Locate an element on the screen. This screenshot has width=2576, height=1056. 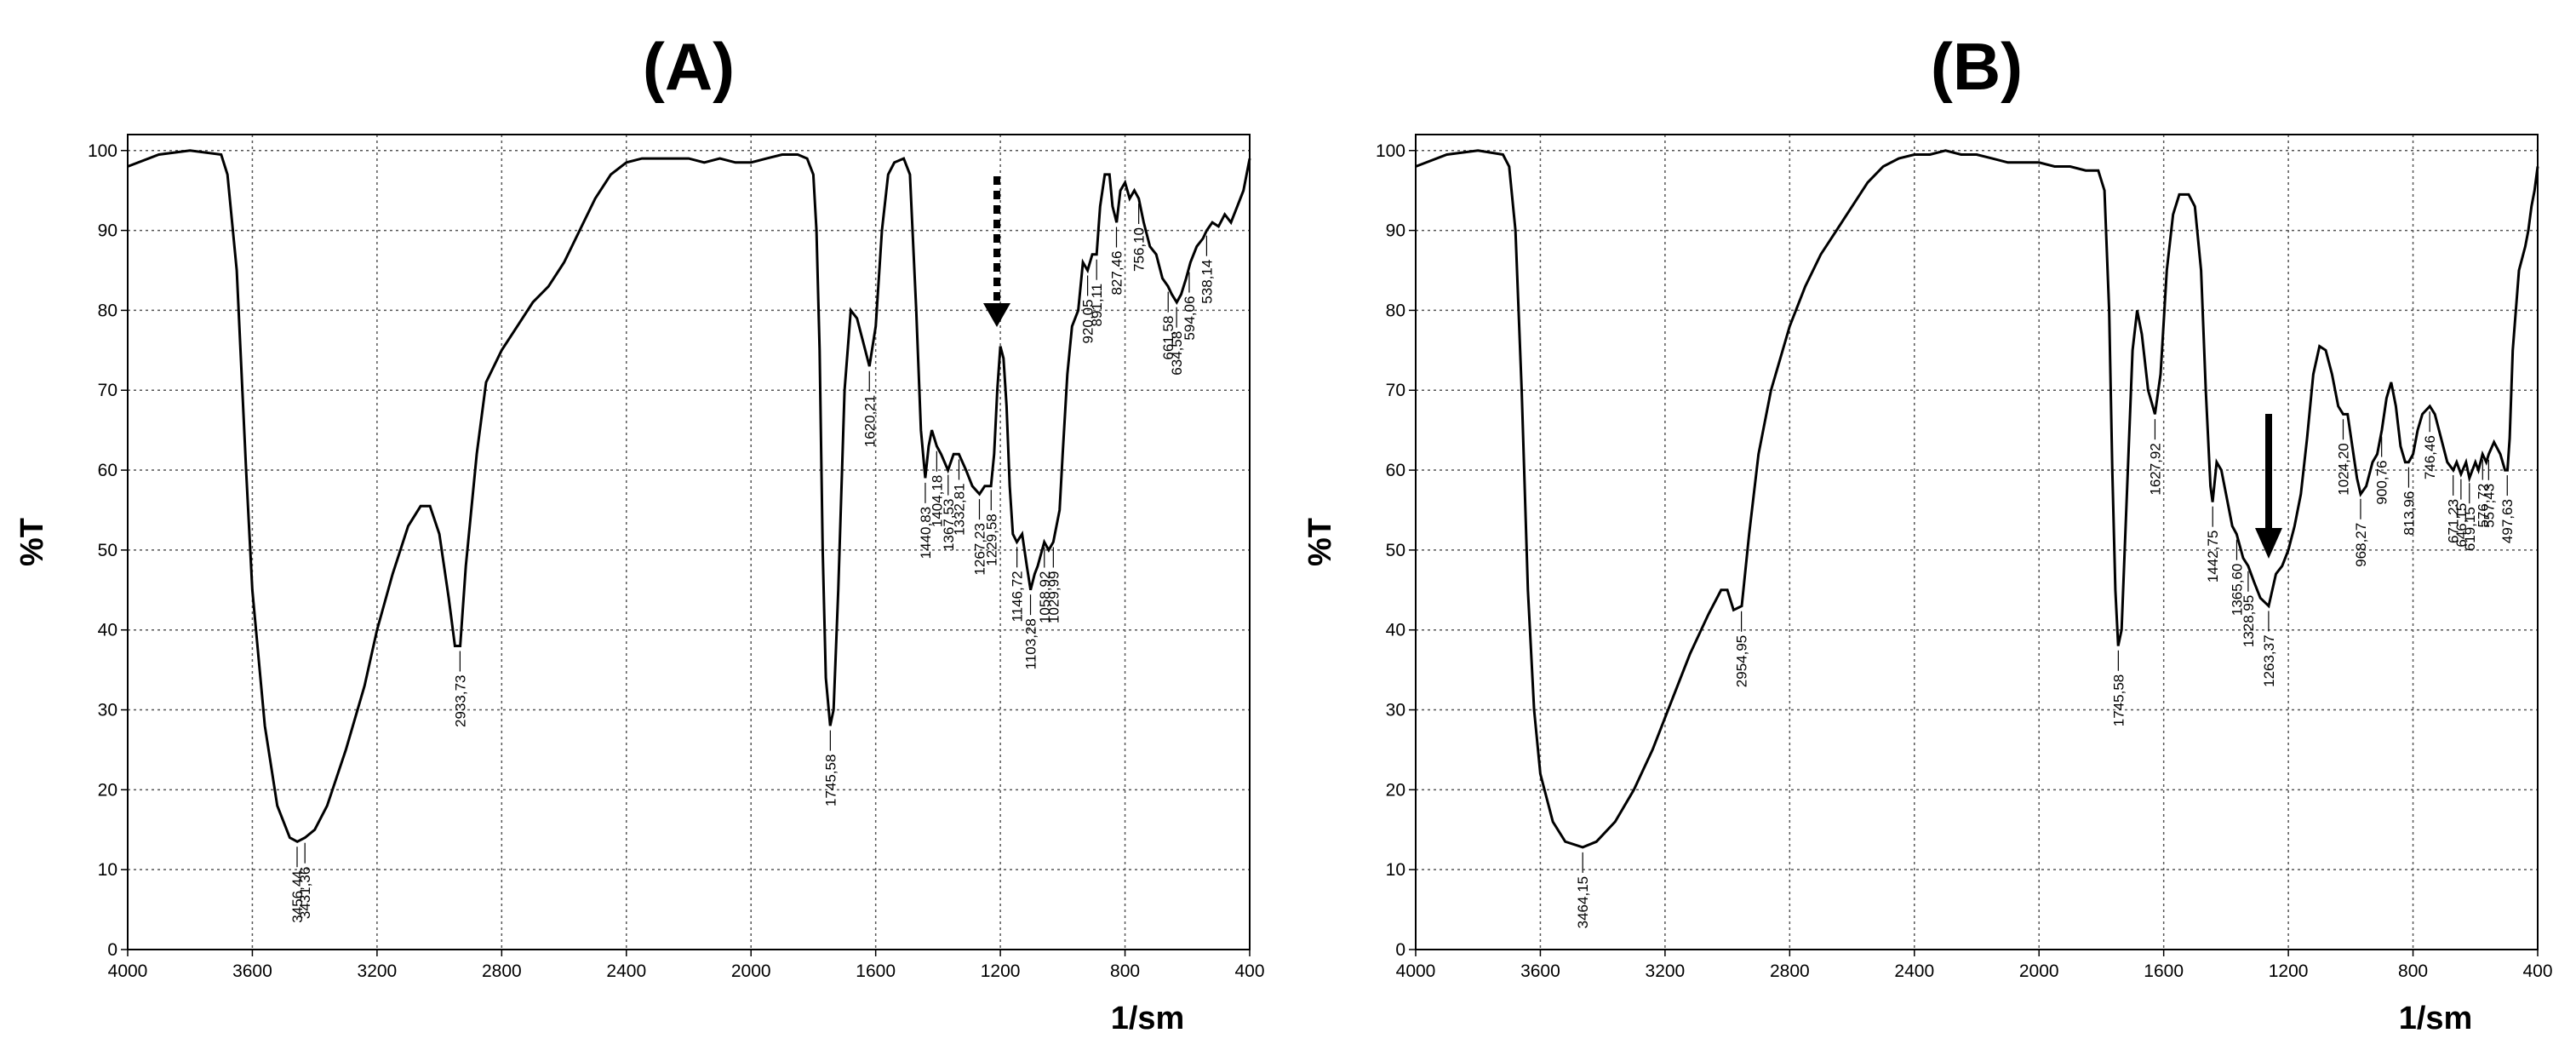
peak-label: 1103,28 is located at coordinates (1031, 643).